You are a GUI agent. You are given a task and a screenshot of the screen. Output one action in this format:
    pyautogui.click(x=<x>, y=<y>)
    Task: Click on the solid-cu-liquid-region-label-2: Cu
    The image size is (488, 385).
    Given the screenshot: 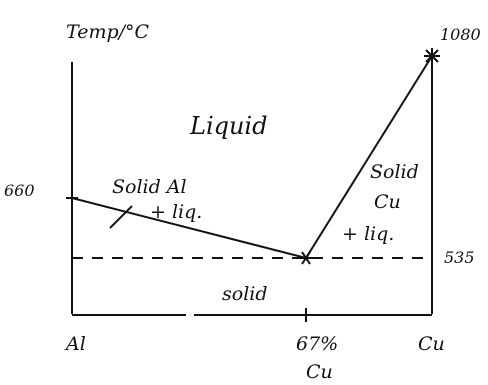 What is the action you would take?
    pyautogui.click(x=387, y=202)
    